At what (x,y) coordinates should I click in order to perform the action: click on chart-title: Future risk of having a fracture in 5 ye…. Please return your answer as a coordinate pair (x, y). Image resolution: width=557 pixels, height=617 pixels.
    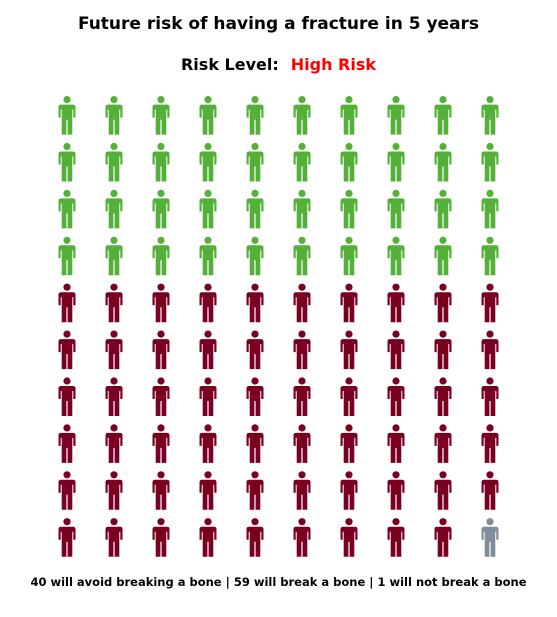
    Looking at the image, I should click on (278, 24).